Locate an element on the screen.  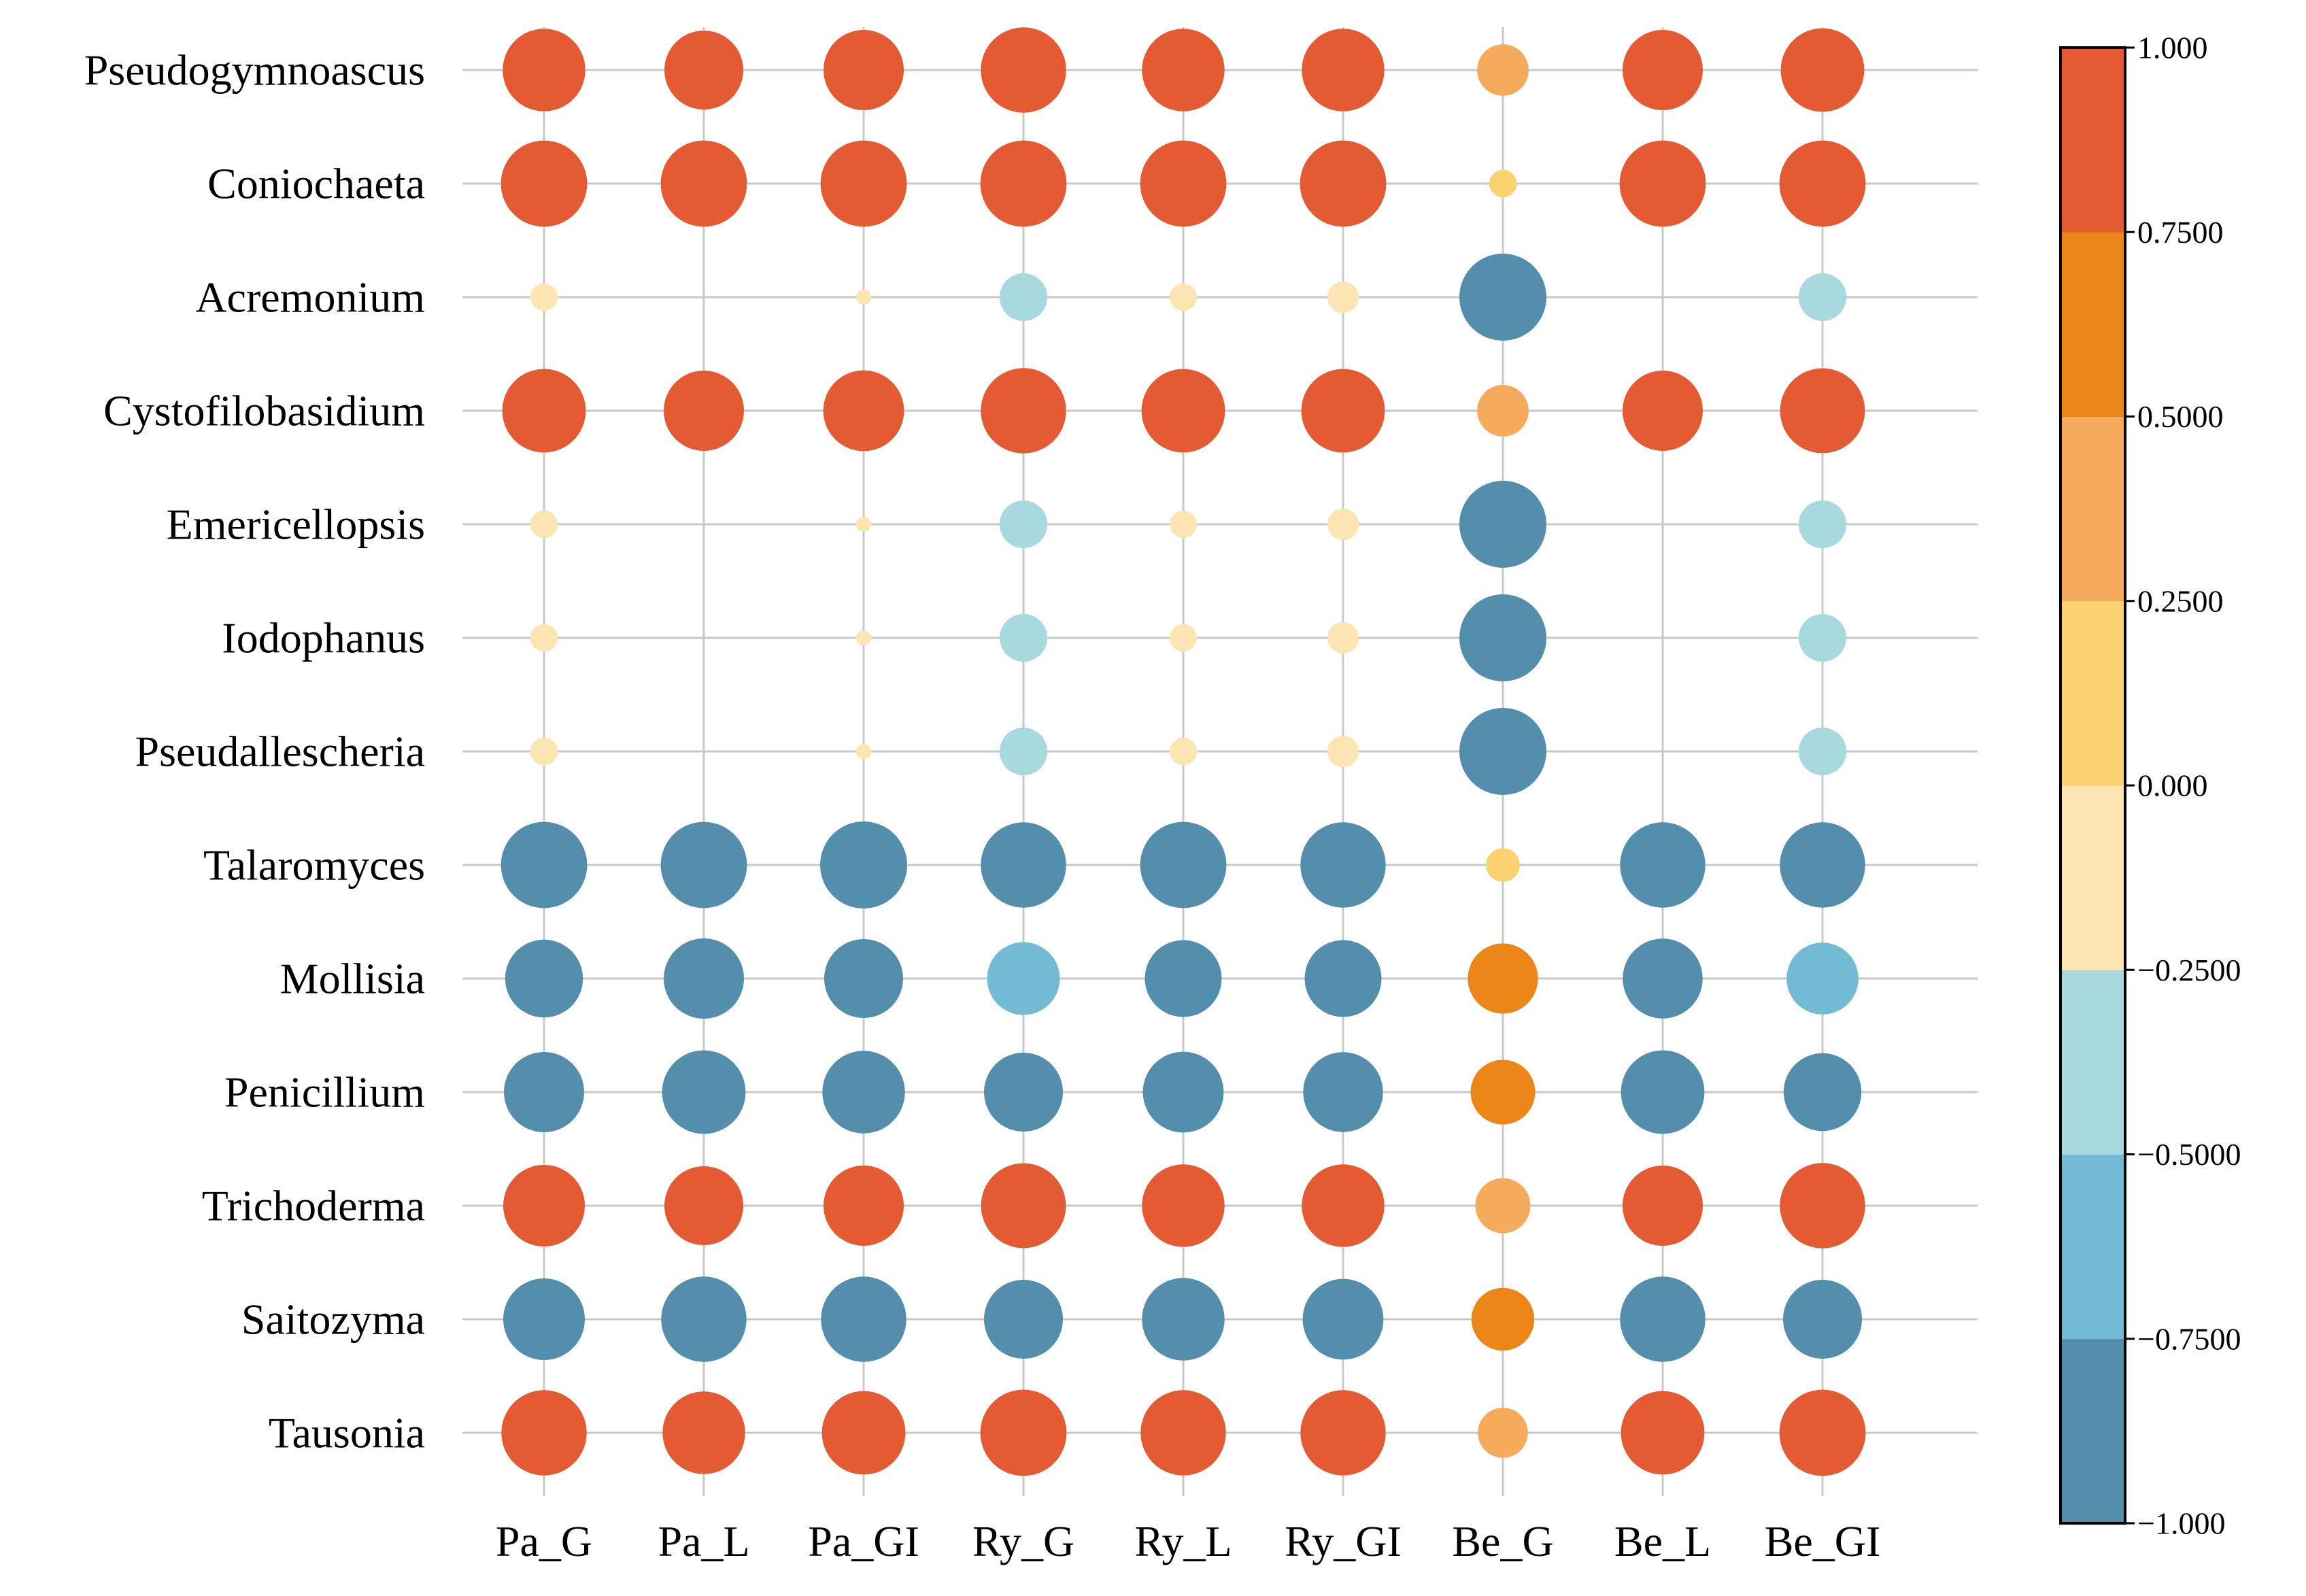
bubble-talaromyces-ry_g is located at coordinates (1024, 865).